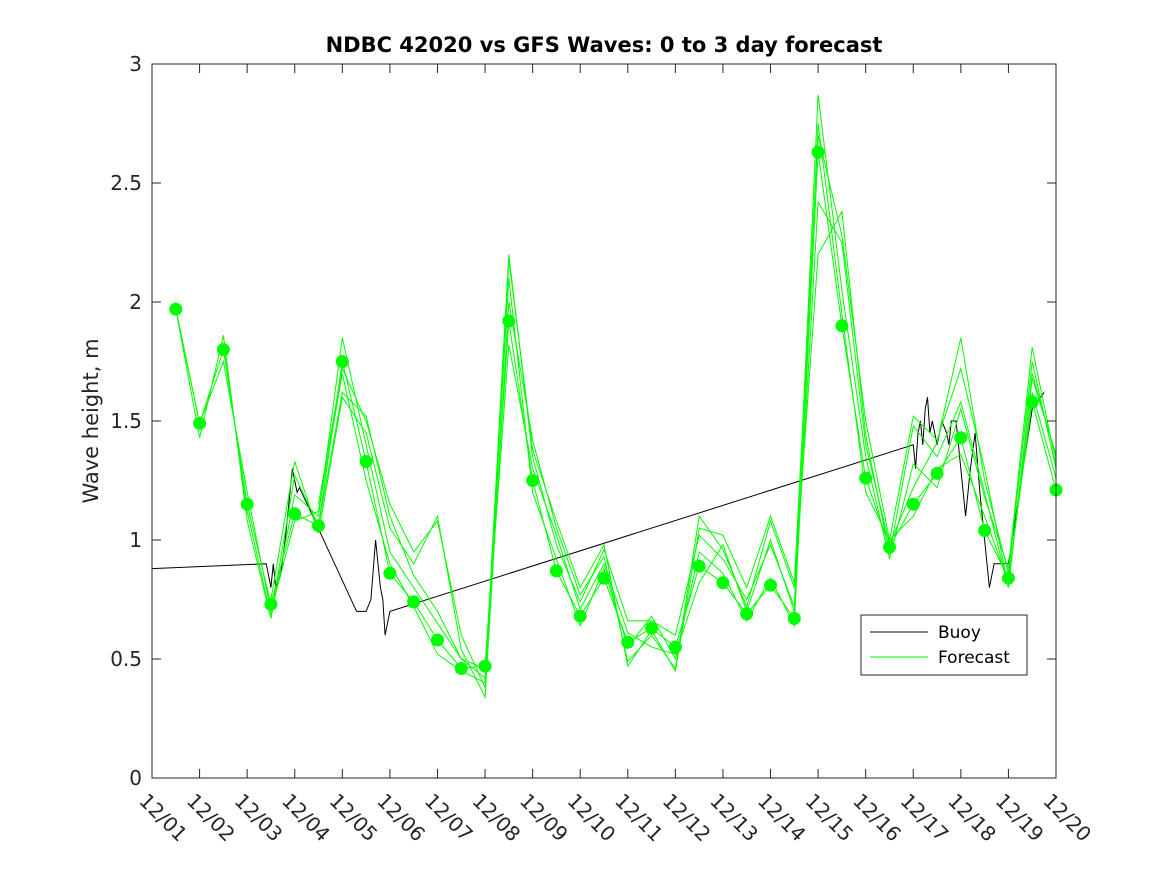 This screenshot has width=1167, height=875. Describe the element at coordinates (126, 183) in the screenshot. I see `y-tick-label: 2.5` at that location.